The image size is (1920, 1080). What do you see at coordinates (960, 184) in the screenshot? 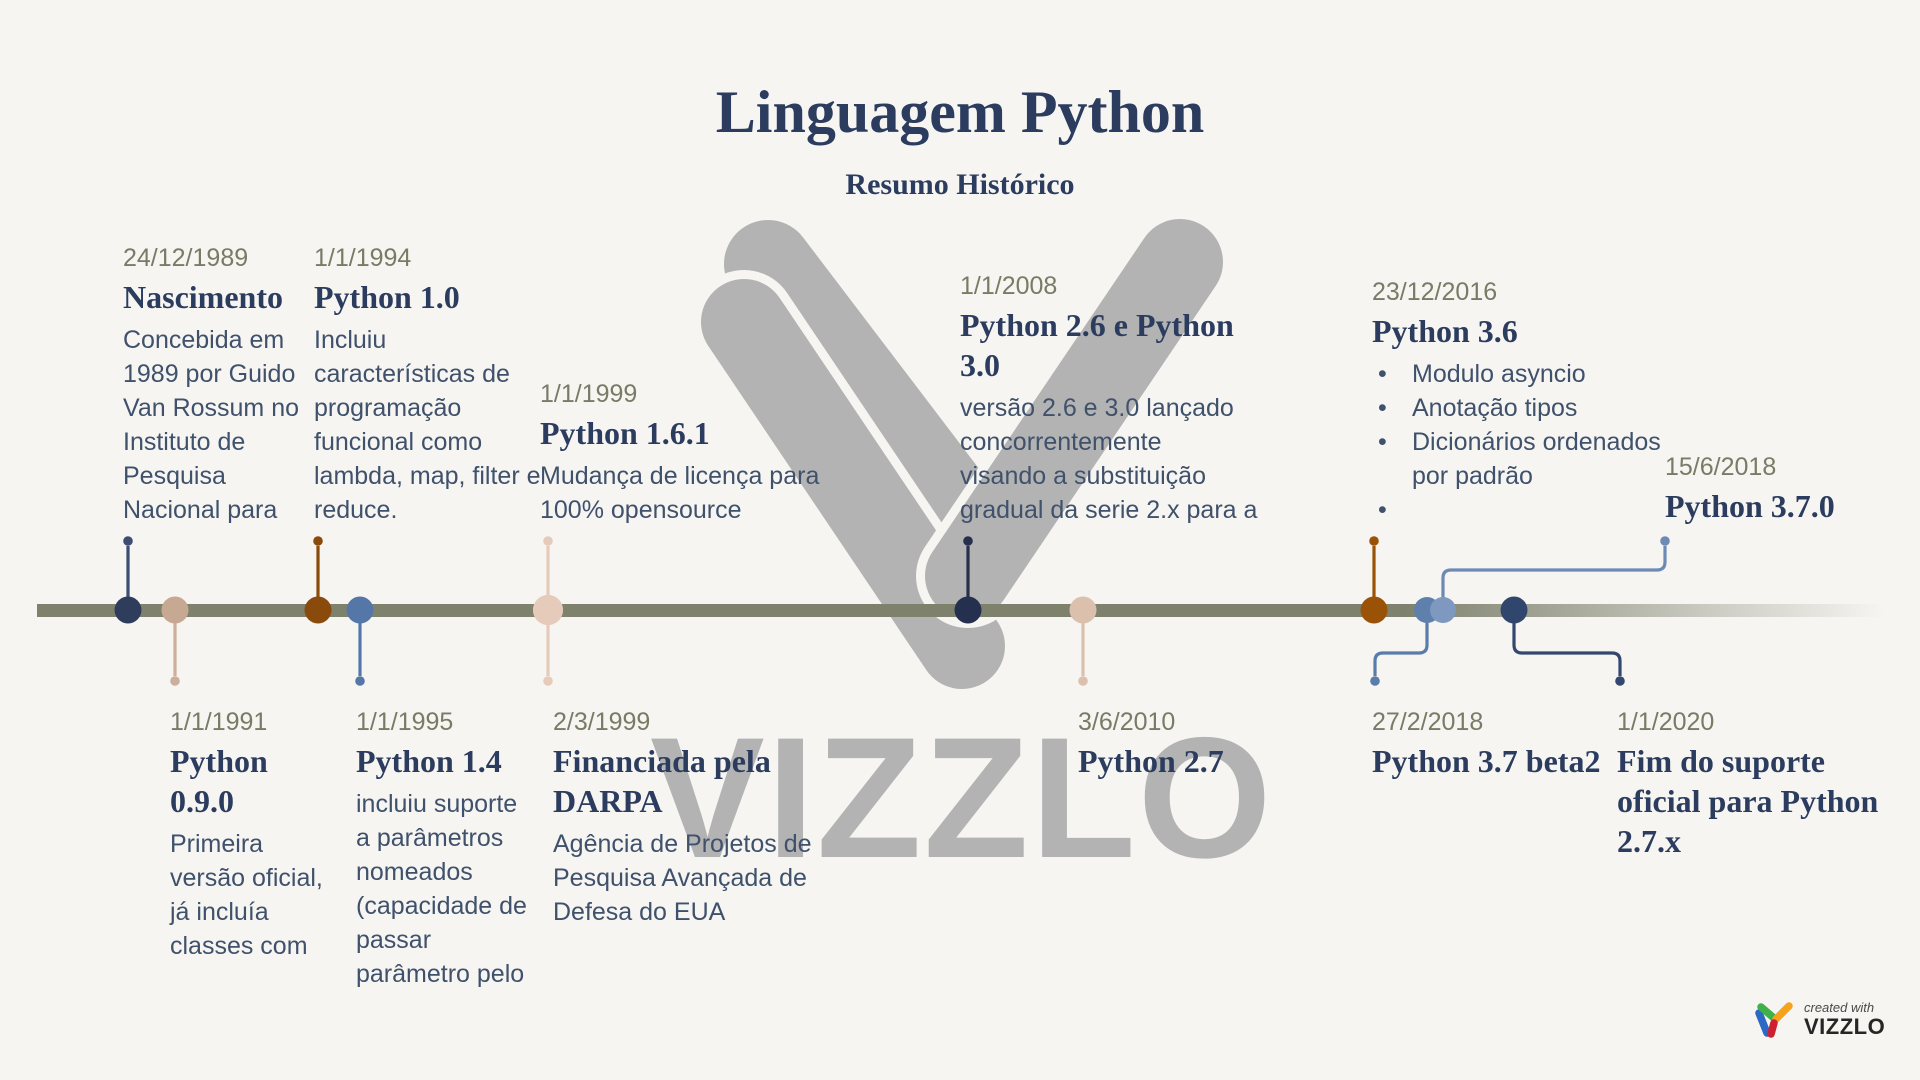
I see `page-subtitle: Resumo Histórico` at bounding box center [960, 184].